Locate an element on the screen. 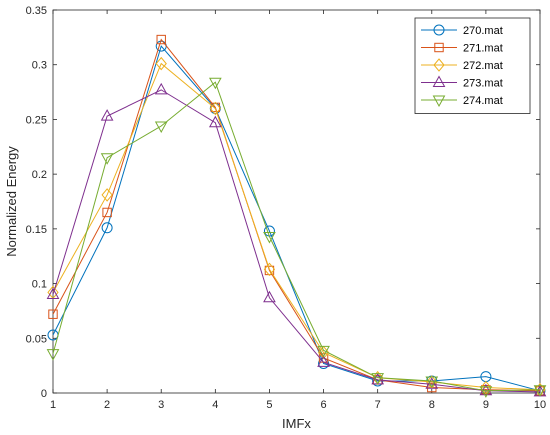 The width and height of the screenshot is (550, 435). x-tick-label: 5 is located at coordinates (269, 405).